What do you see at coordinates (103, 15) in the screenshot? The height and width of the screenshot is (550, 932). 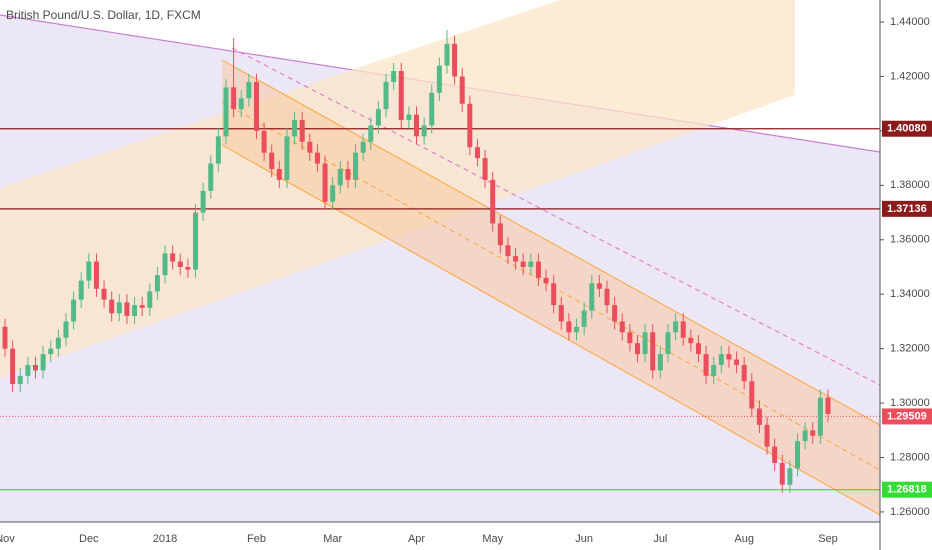 I see `chart-title: British Pound/U.S. Dollar, 1D, FXCM` at bounding box center [103, 15].